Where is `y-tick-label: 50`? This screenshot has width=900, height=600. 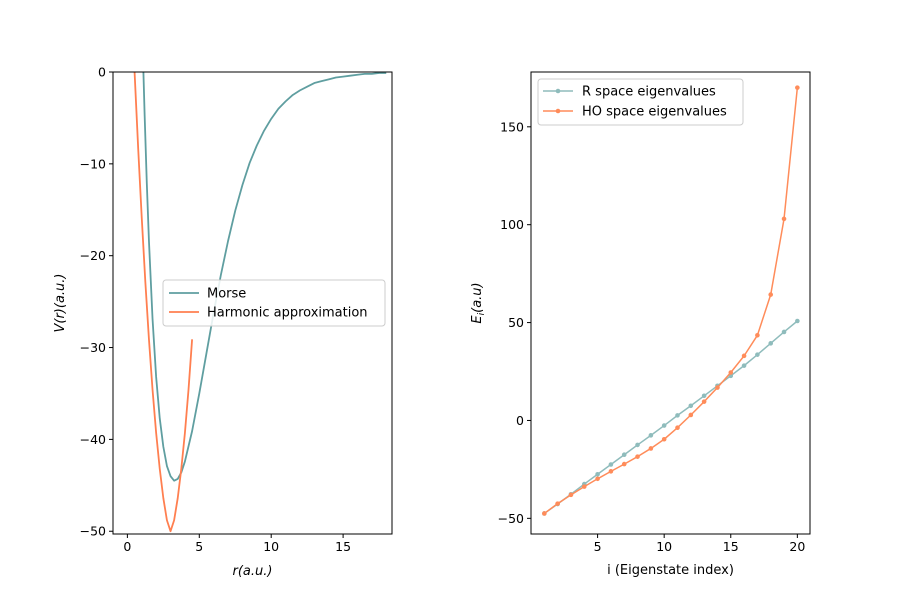
y-tick-label: 50 is located at coordinates (516, 322).